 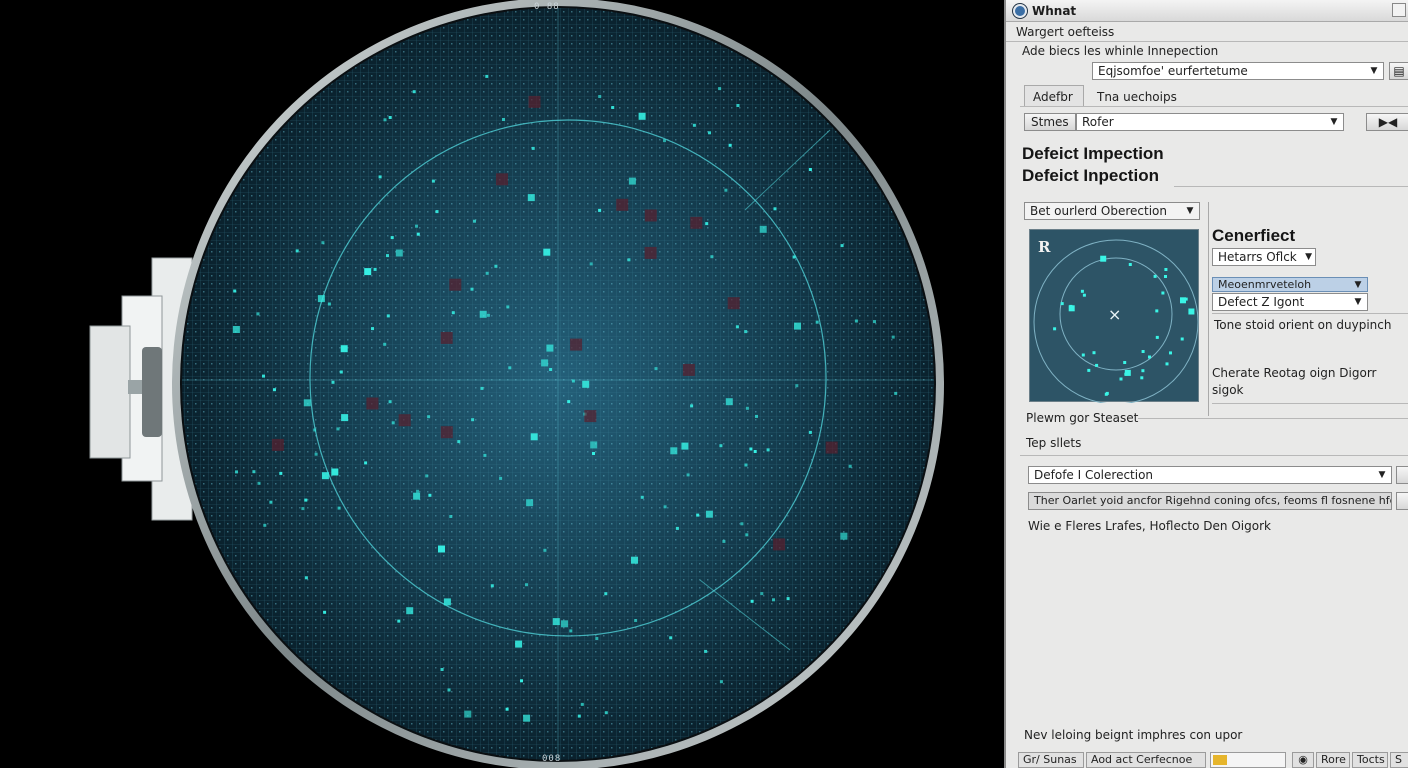 What do you see at coordinates (1020, 11) in the screenshot?
I see `app-icon` at bounding box center [1020, 11].